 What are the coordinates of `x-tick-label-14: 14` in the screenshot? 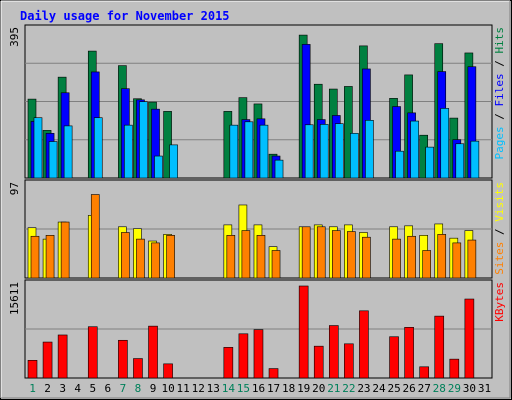 It's located at (229, 388).